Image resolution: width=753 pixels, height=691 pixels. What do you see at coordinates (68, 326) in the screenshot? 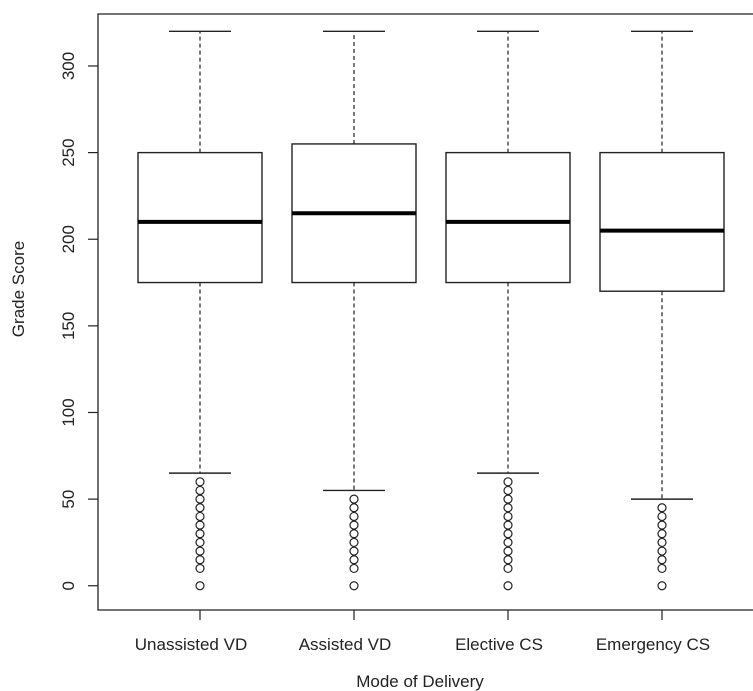
I see `y-tick-label: 150` at bounding box center [68, 326].